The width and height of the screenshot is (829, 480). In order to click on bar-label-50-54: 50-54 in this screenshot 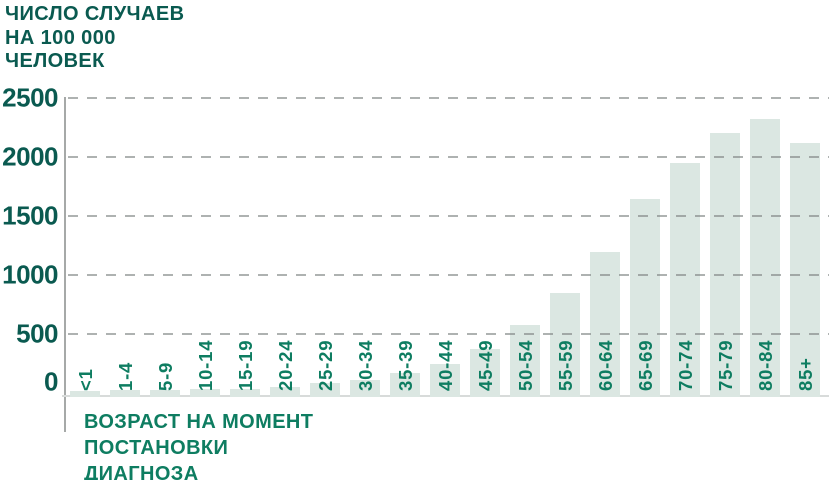, I will do `click(525, 365)`.